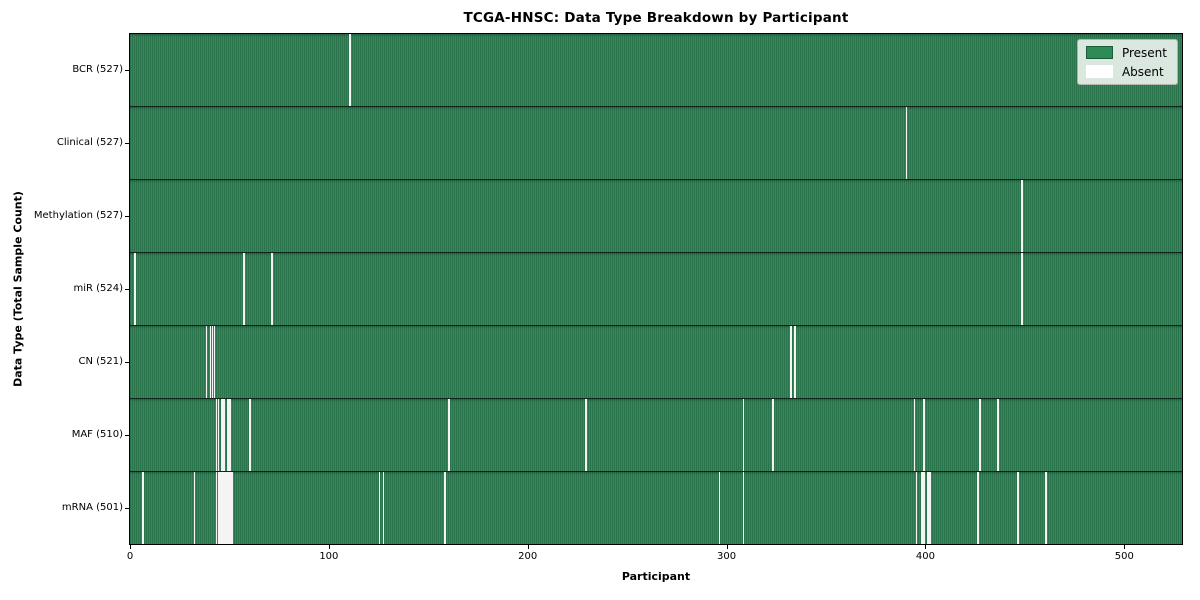 The width and height of the screenshot is (1200, 600). I want to click on heatmap-row-Methylation, so click(656, 216).